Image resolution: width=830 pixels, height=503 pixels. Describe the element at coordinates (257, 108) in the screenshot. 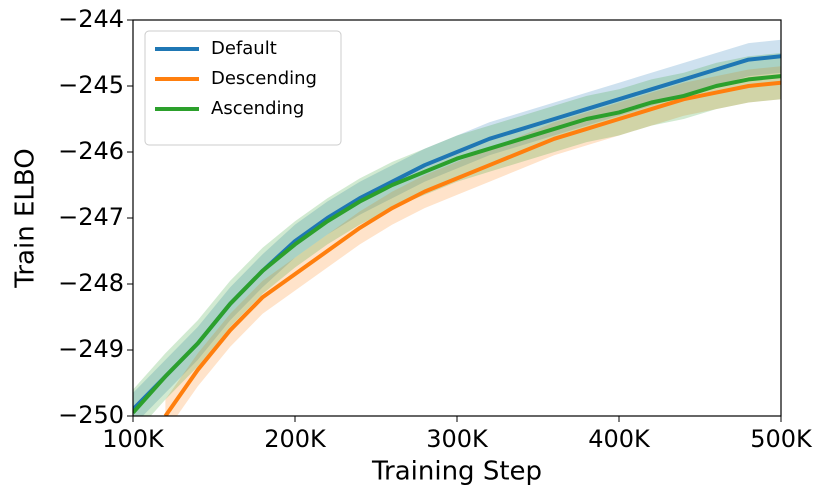

I see `legend-label: Ascending` at that location.